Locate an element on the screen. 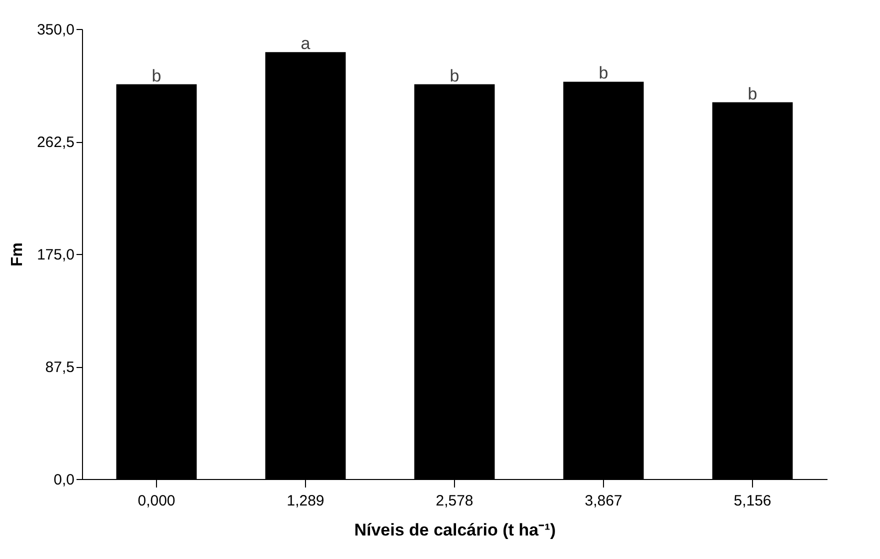 The image size is (880, 559). y-tick-label: 0,0 is located at coordinates (64, 480).